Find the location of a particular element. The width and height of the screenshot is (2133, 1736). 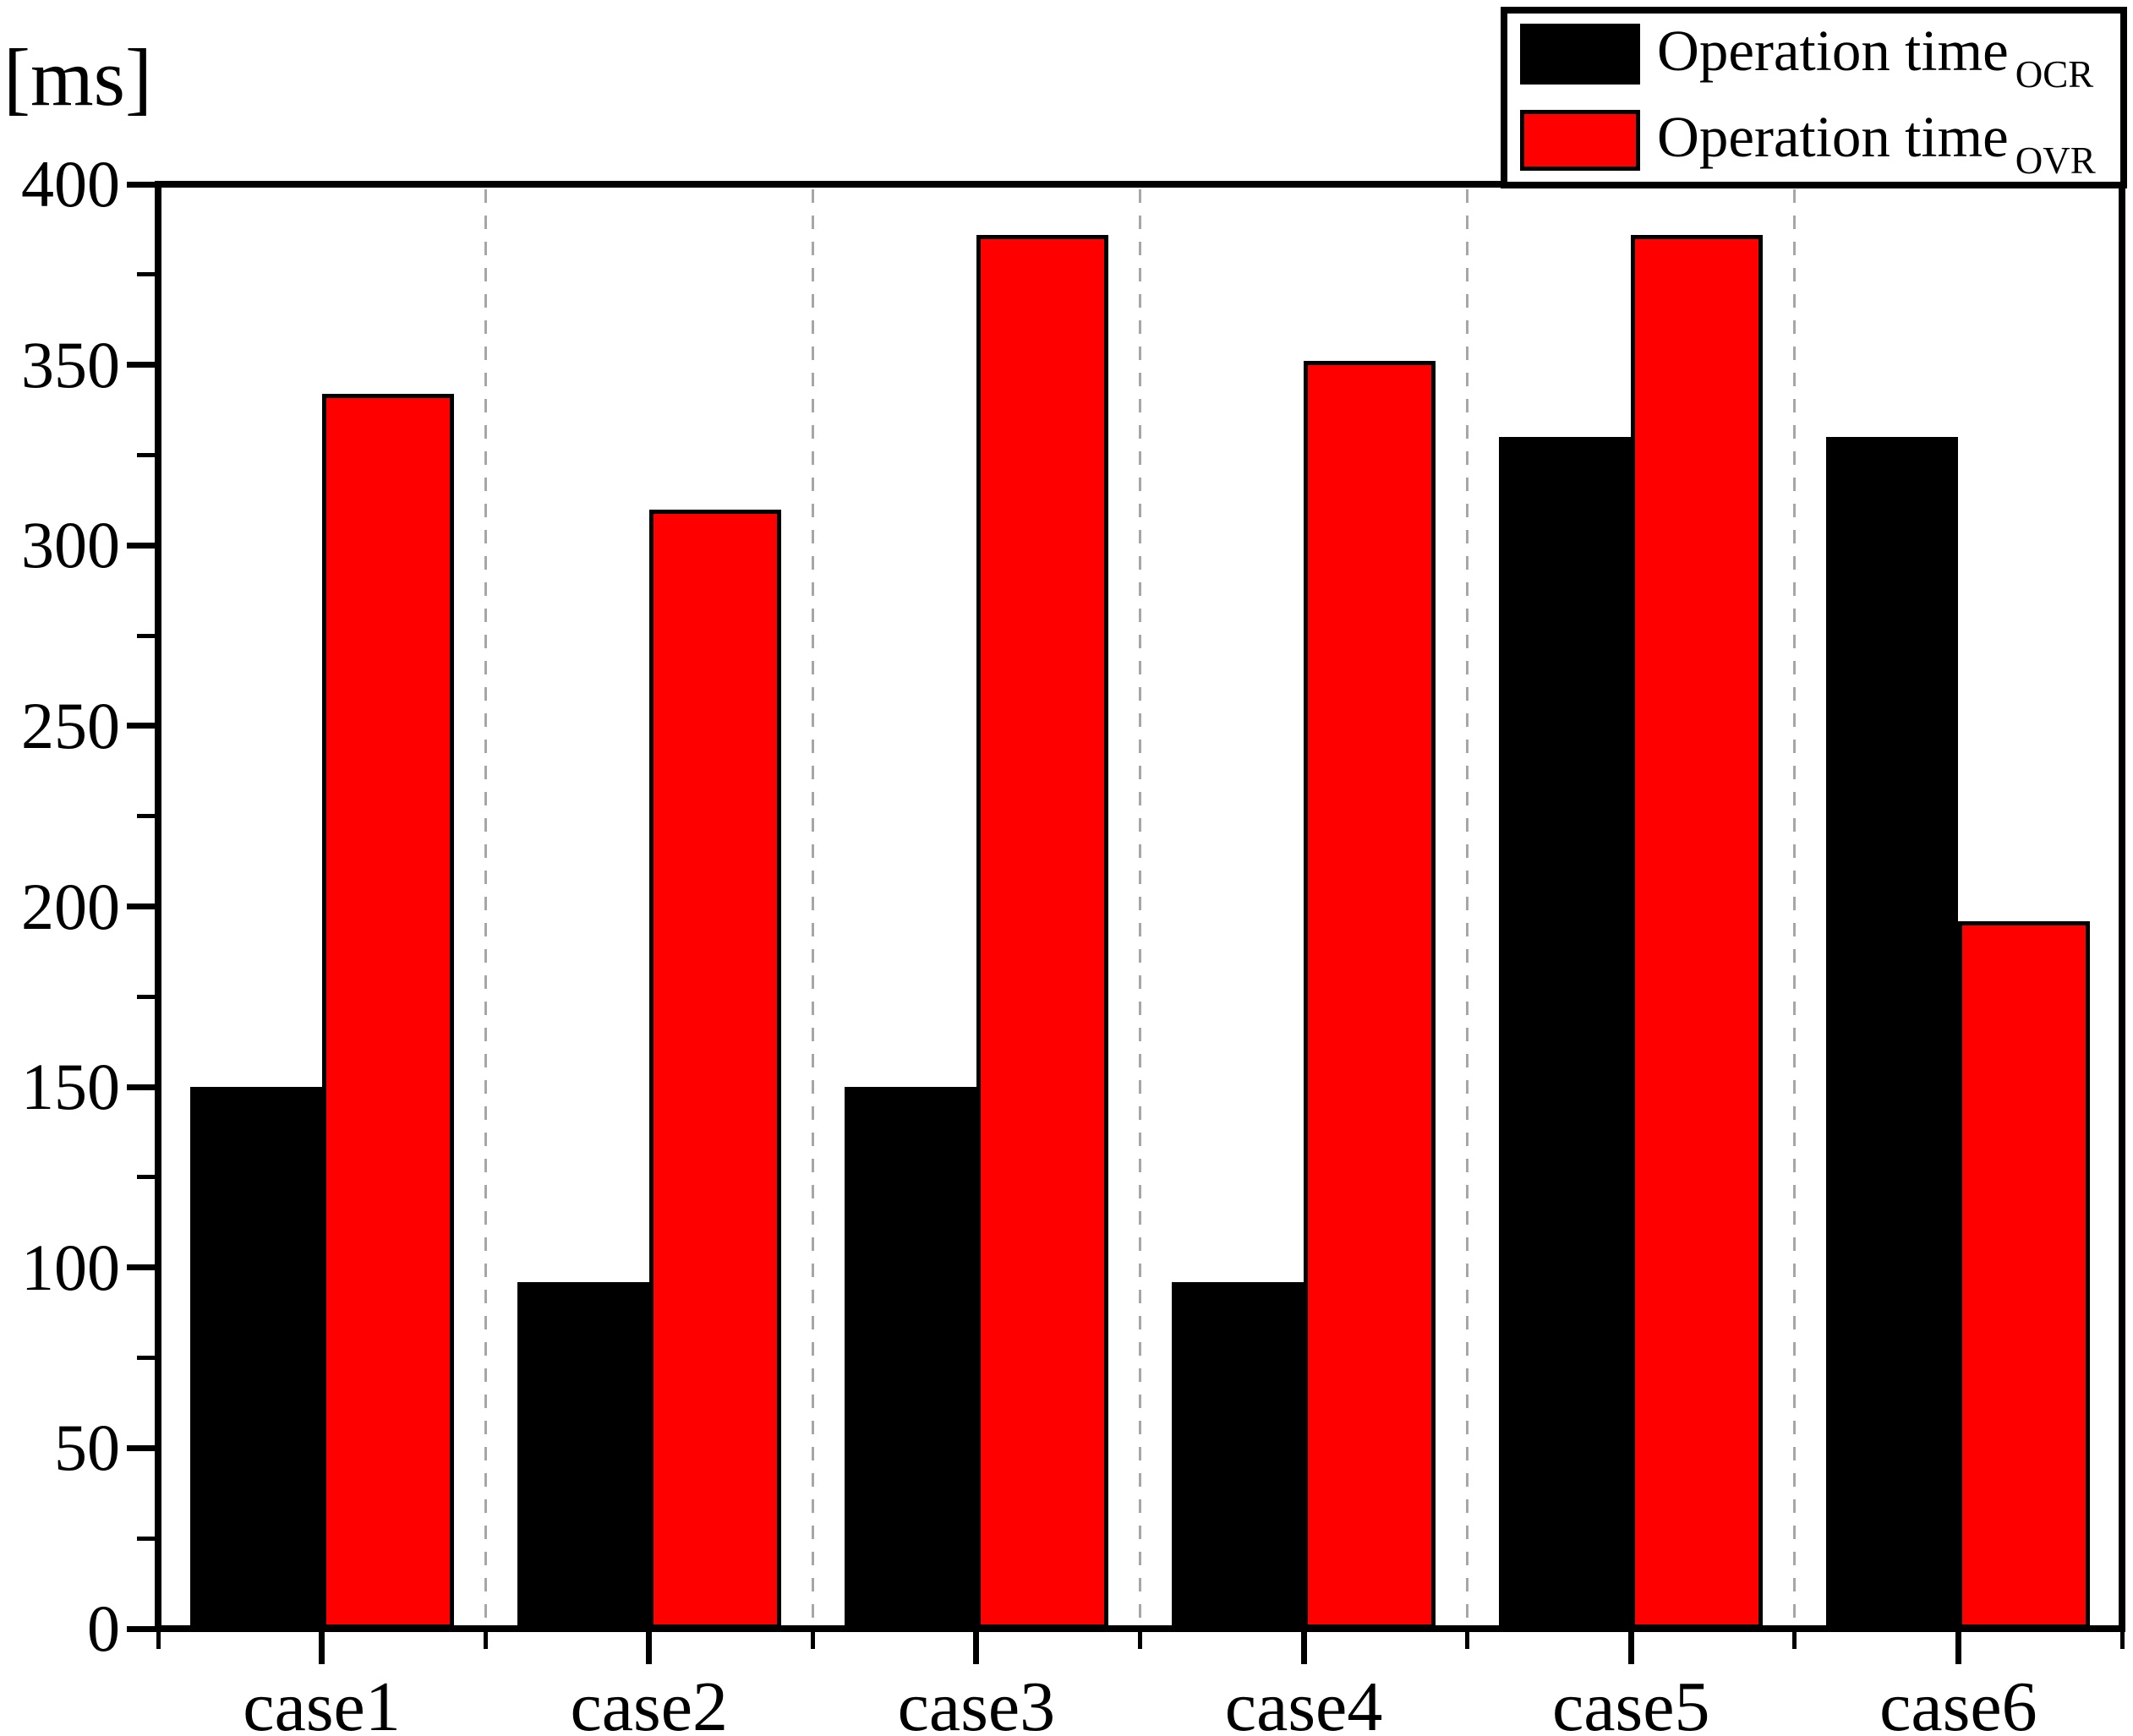

y-axis-tick-label: 50 is located at coordinates (87, 1448).